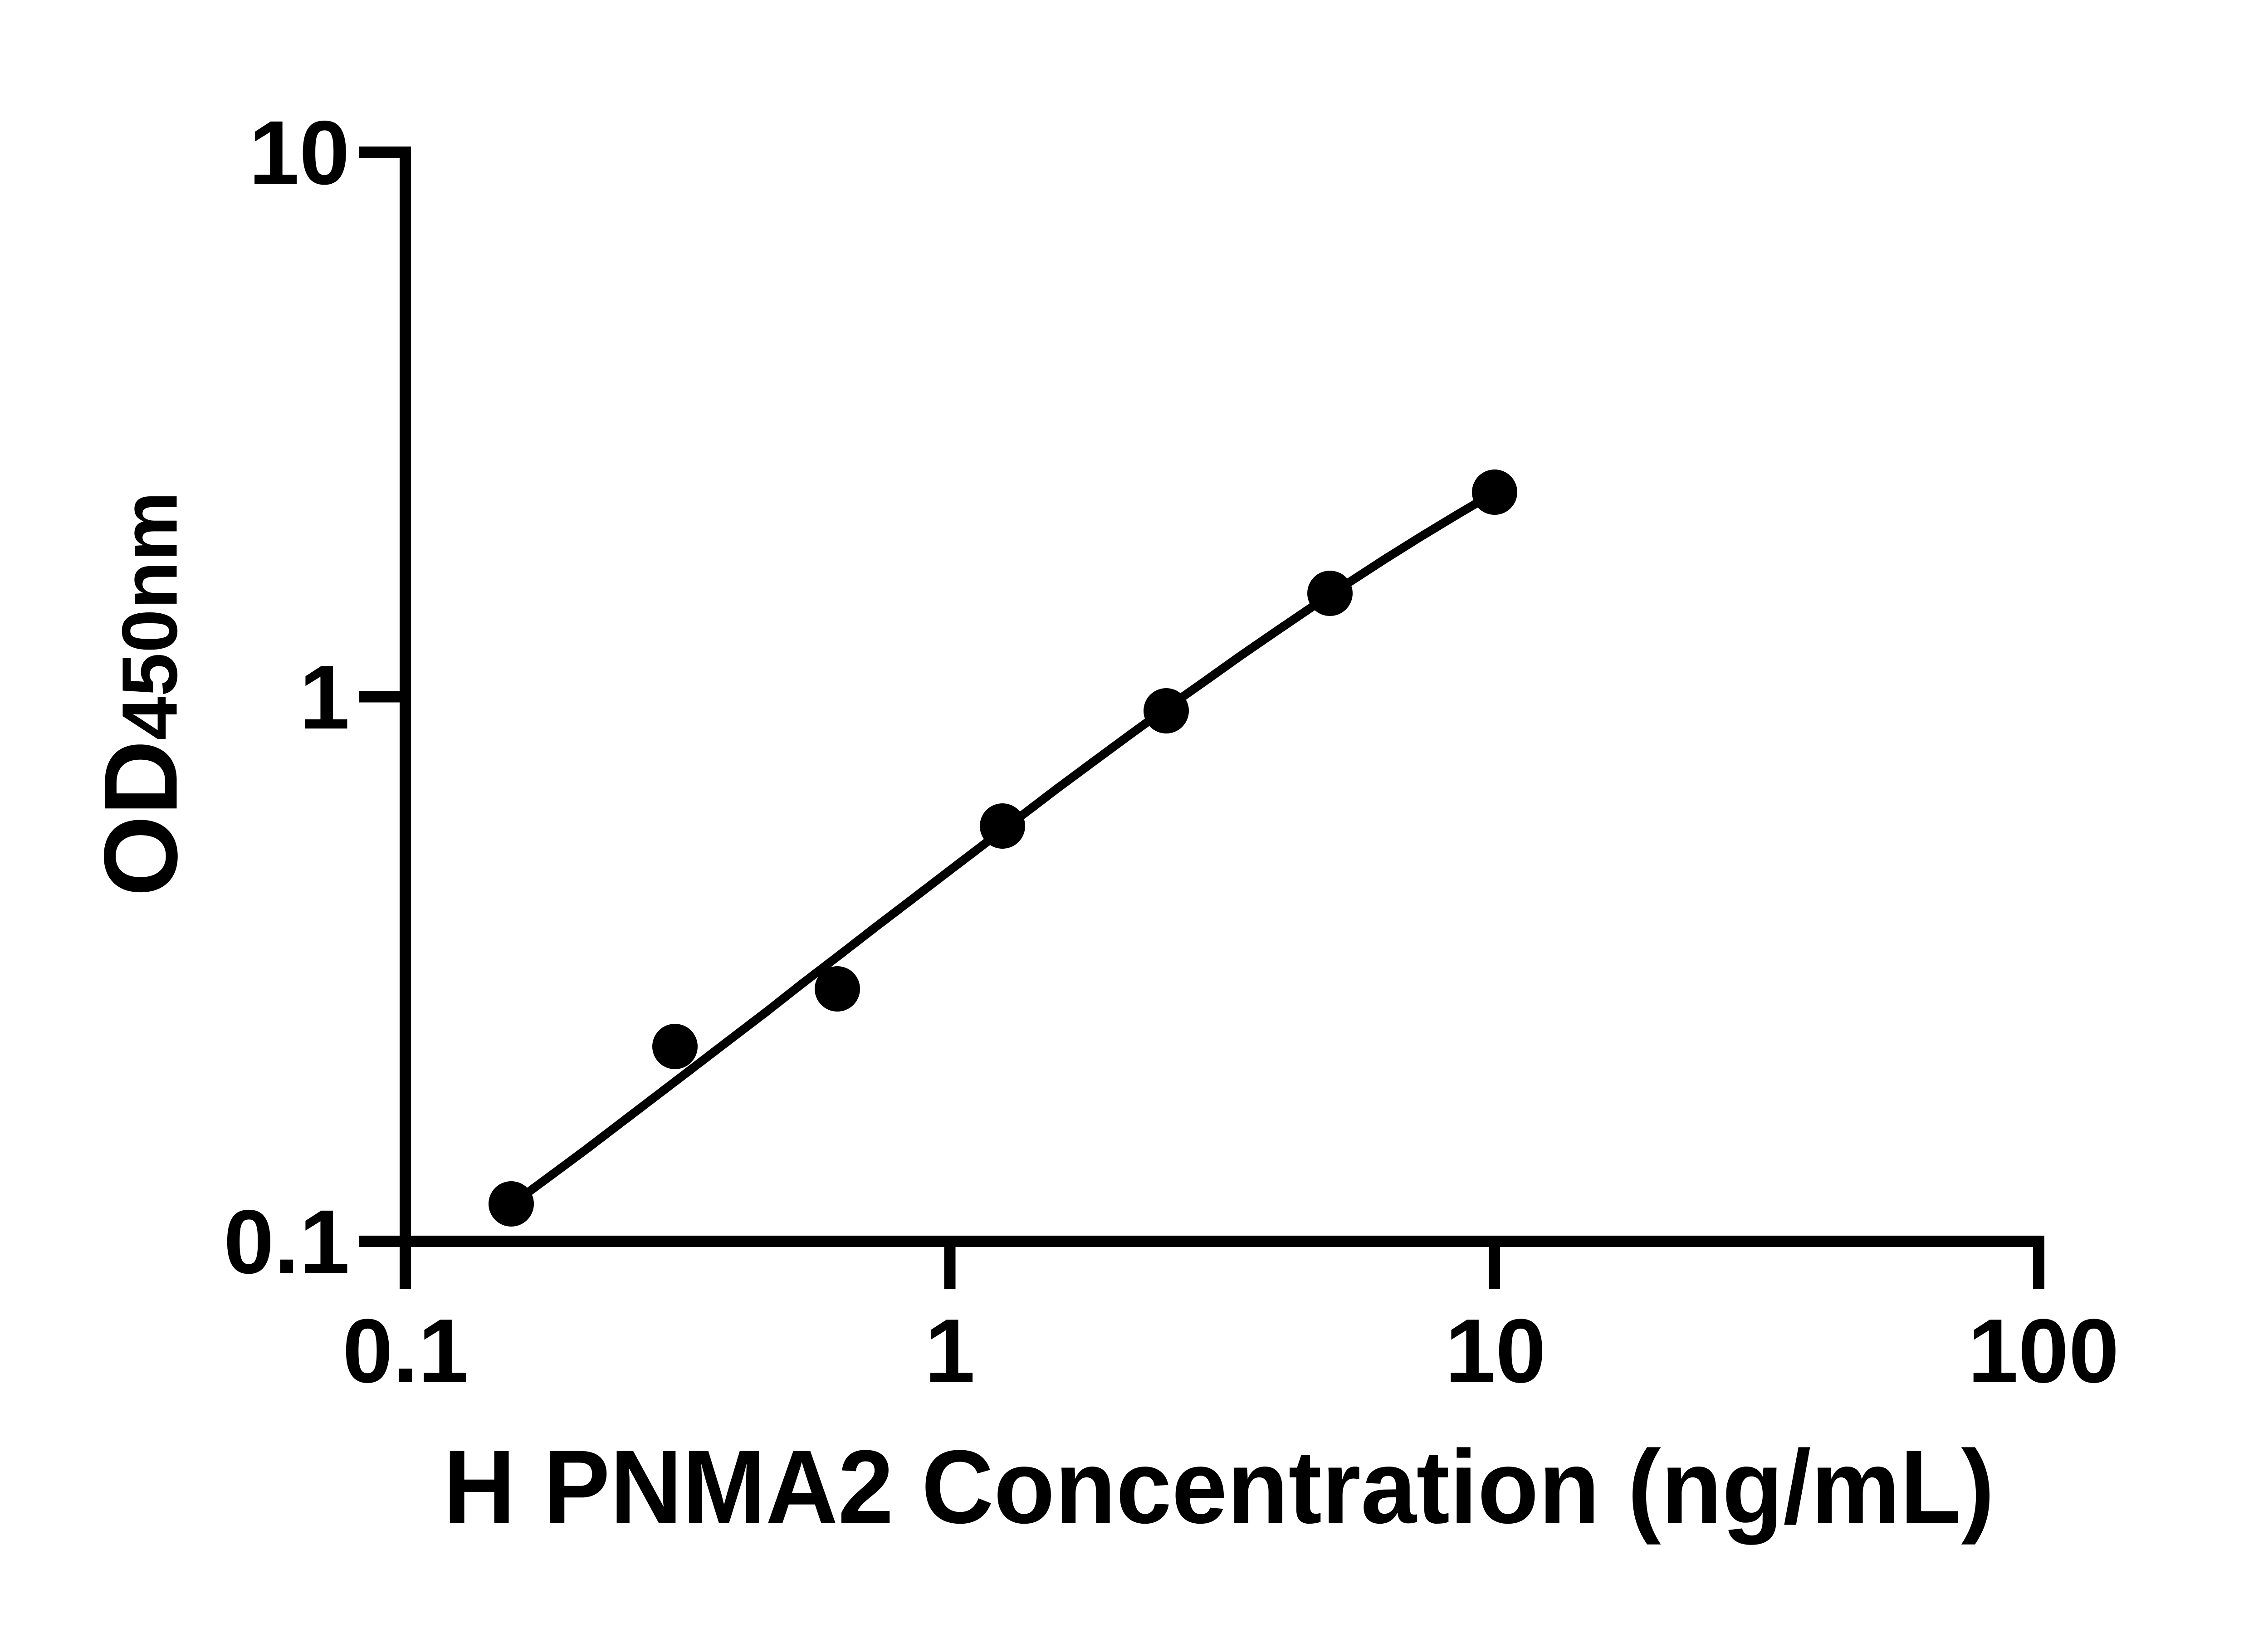  Describe the element at coordinates (2043, 1351) in the screenshot. I see `svg-text: 100` at that location.